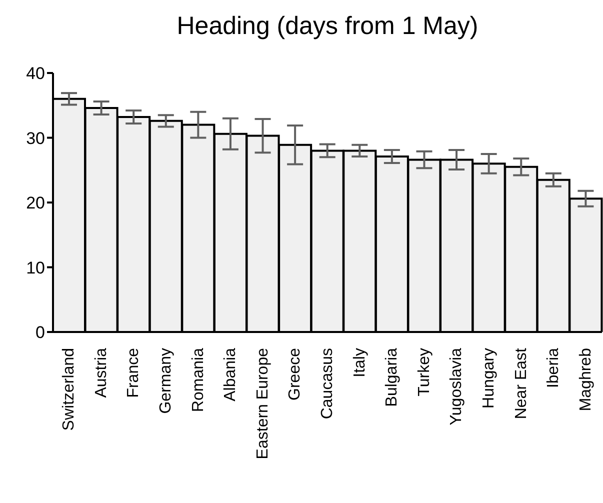 This screenshot has width=603, height=503. Describe the element at coordinates (489, 378) in the screenshot. I see `x-tick-label: Hungary` at that location.